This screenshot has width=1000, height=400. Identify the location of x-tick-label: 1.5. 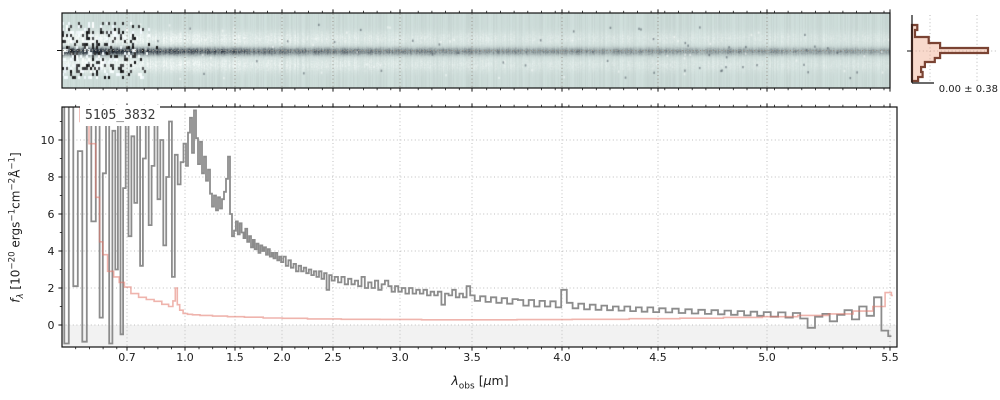
(235, 357).